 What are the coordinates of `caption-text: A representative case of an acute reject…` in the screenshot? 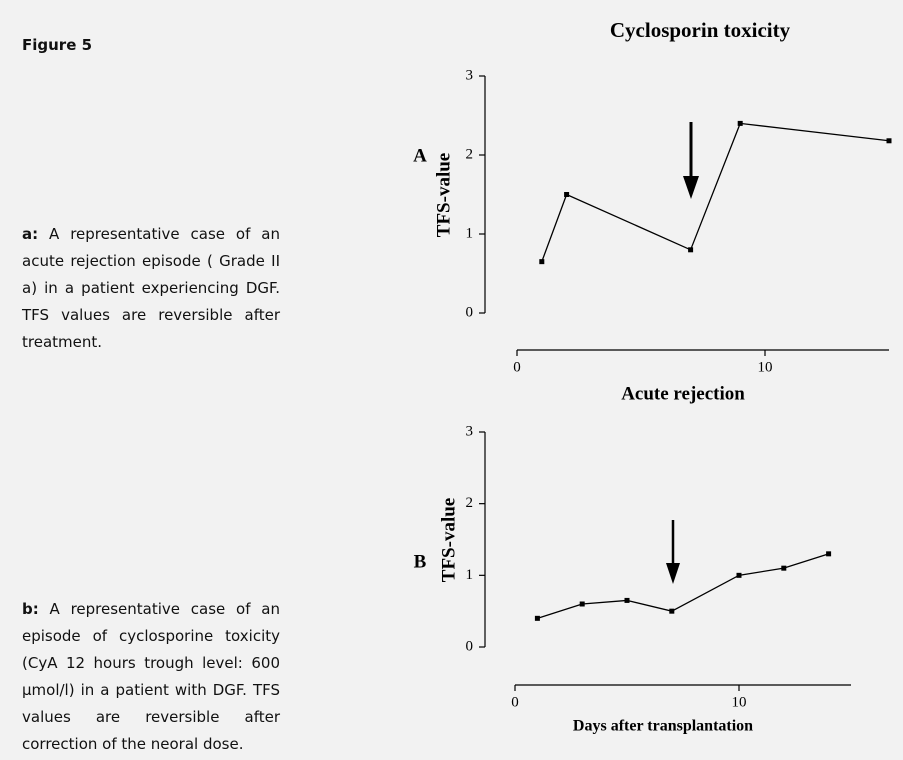 It's located at (151, 288).